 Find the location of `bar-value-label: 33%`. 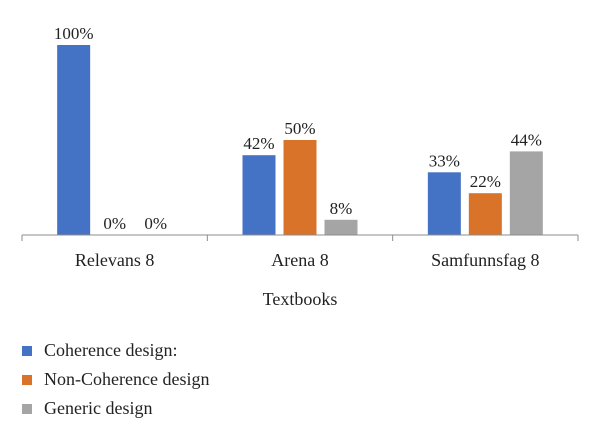

bar-value-label: 33% is located at coordinates (444, 160).